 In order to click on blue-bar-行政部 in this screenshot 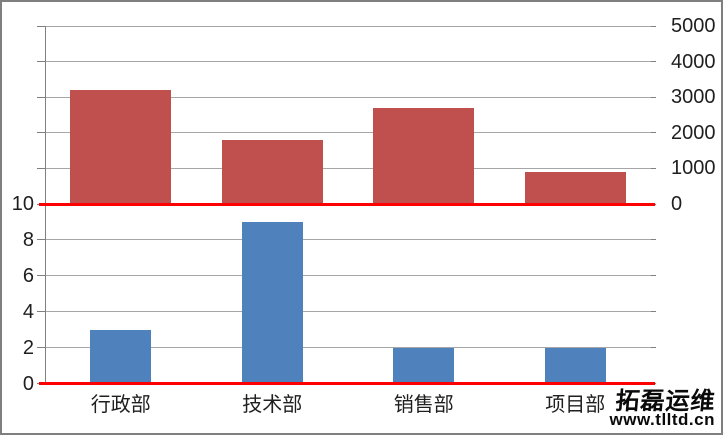, I will do `click(121, 356)`.